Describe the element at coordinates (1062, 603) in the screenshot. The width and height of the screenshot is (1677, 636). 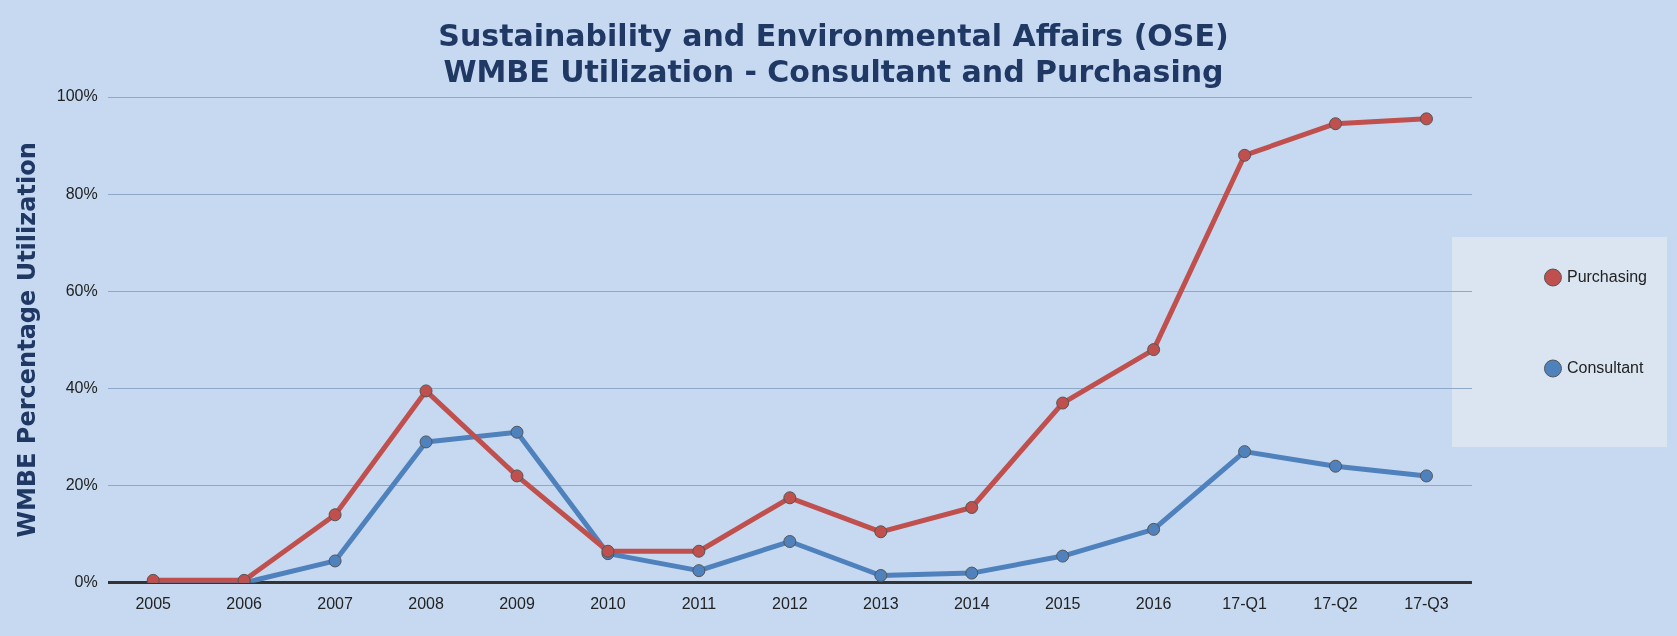
I see `x-tick-label: 2015` at that location.